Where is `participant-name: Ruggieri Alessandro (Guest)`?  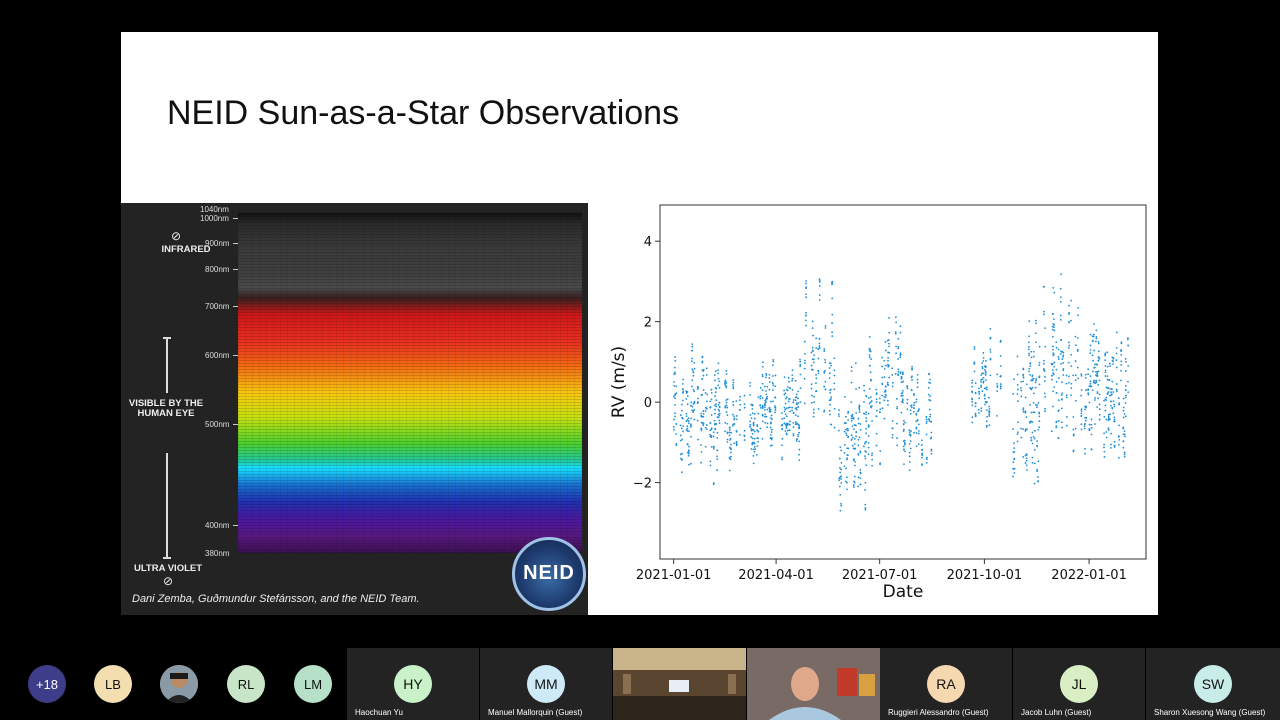 participant-name: Ruggieri Alessandro (Guest) is located at coordinates (938, 712).